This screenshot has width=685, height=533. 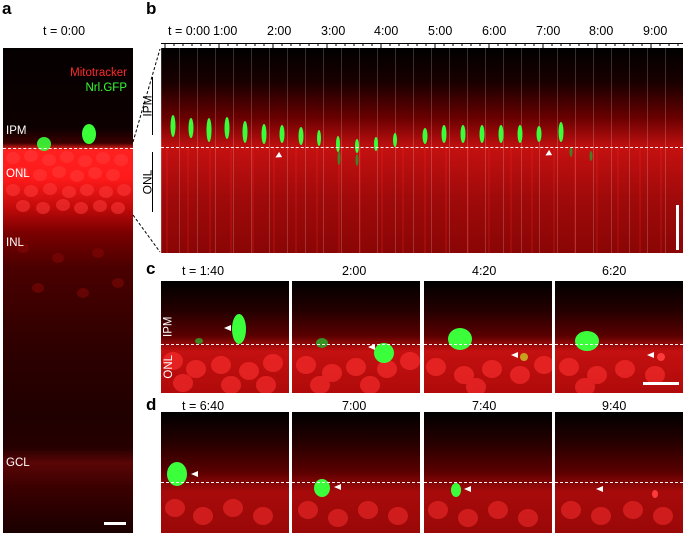 What do you see at coordinates (189, 31) in the screenshot?
I see `panel-b-tick-0: t = 0:00` at bounding box center [189, 31].